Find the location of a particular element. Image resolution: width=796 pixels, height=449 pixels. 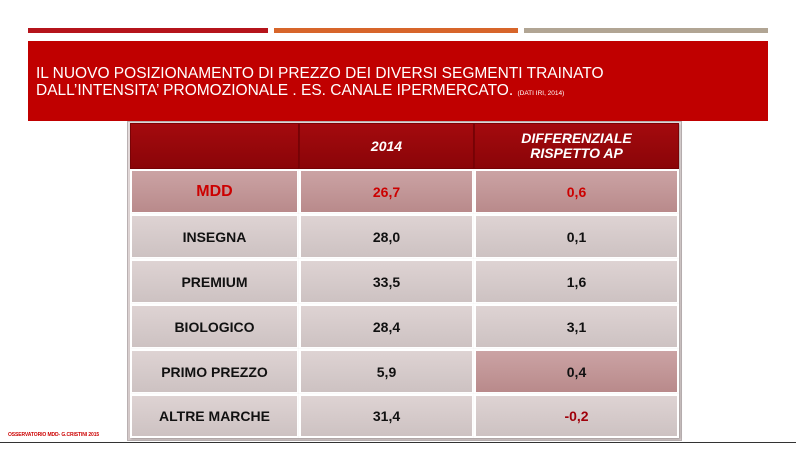

title-source: (DATI IRI, 2014) is located at coordinates (541, 93).